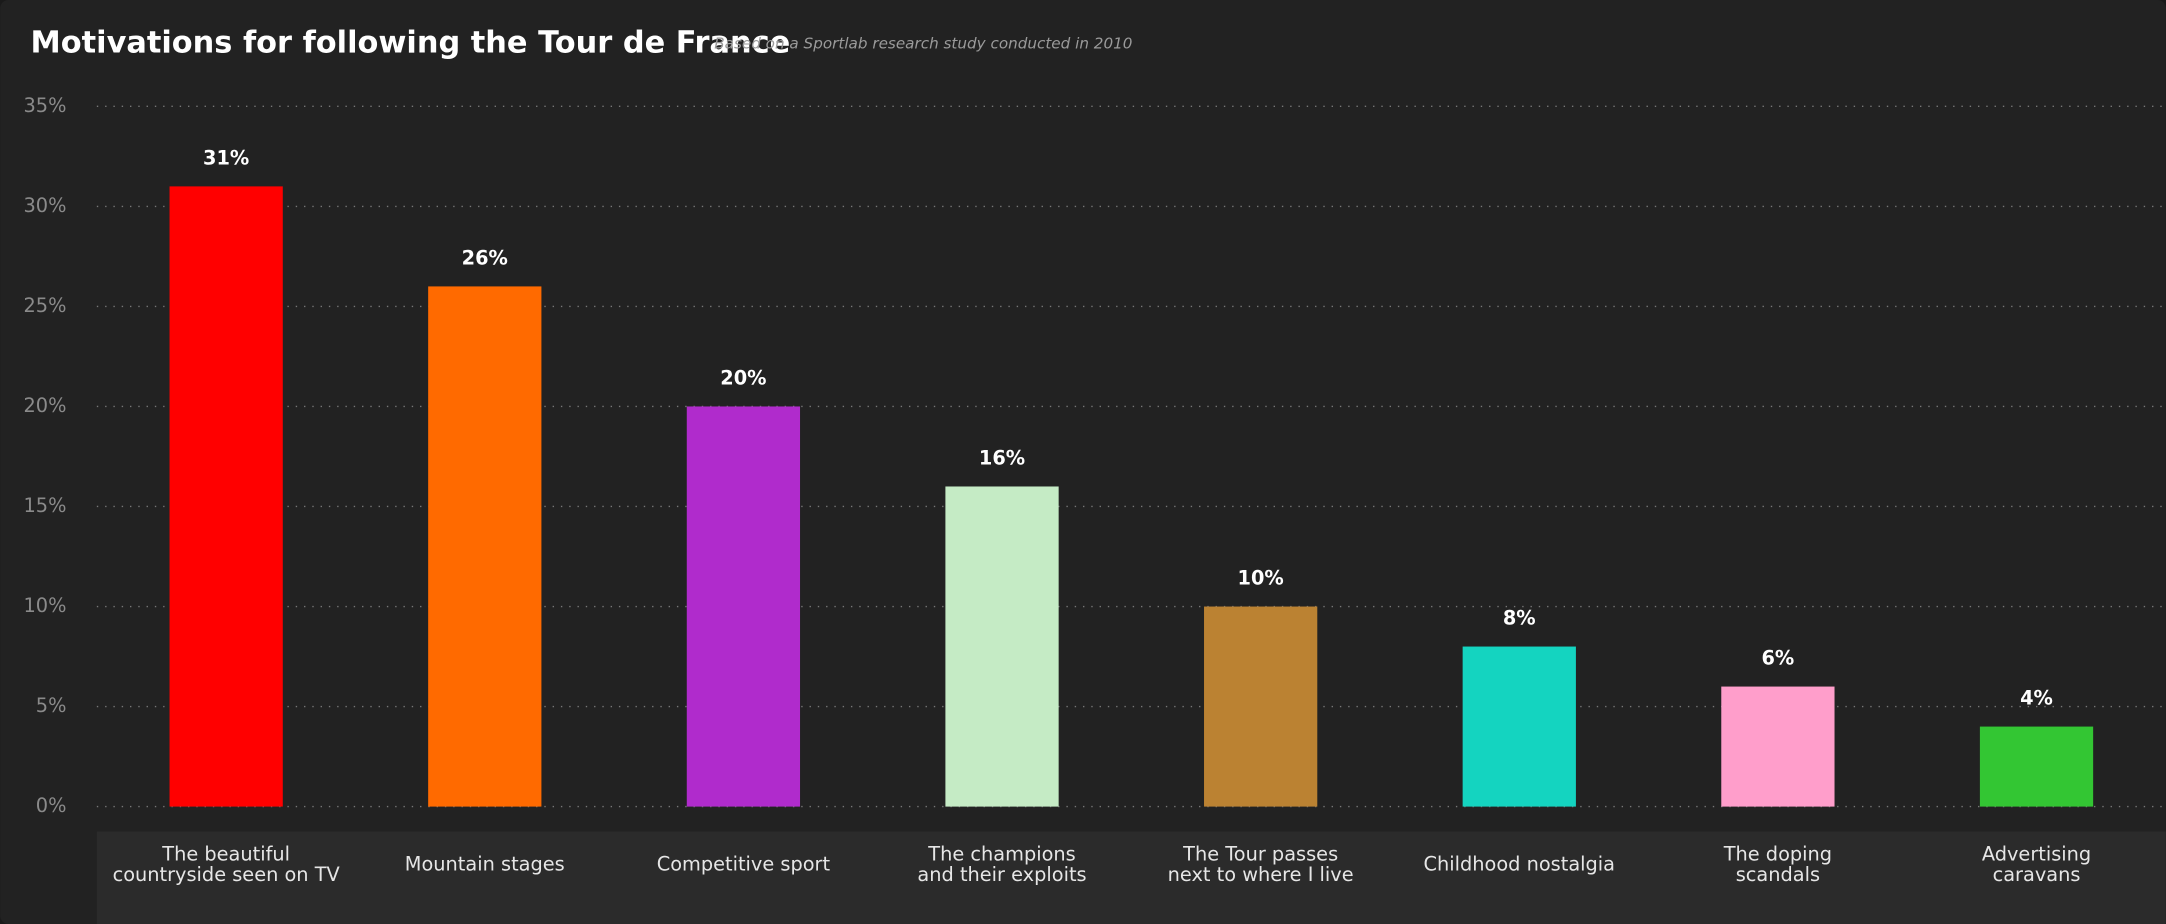 This screenshot has height=924, width=2166. What do you see at coordinates (1777, 657) in the screenshot?
I see `data-label: 6%` at bounding box center [1777, 657].